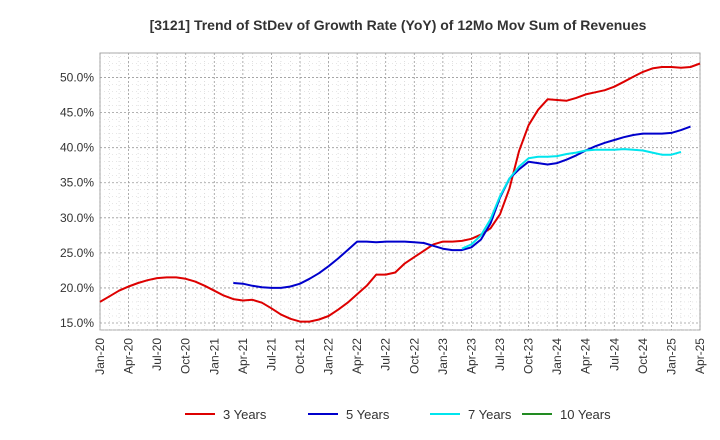 The image size is (720, 440). What do you see at coordinates (443, 356) in the screenshot?
I see `x-tick-label: Jan-23` at bounding box center [443, 356].